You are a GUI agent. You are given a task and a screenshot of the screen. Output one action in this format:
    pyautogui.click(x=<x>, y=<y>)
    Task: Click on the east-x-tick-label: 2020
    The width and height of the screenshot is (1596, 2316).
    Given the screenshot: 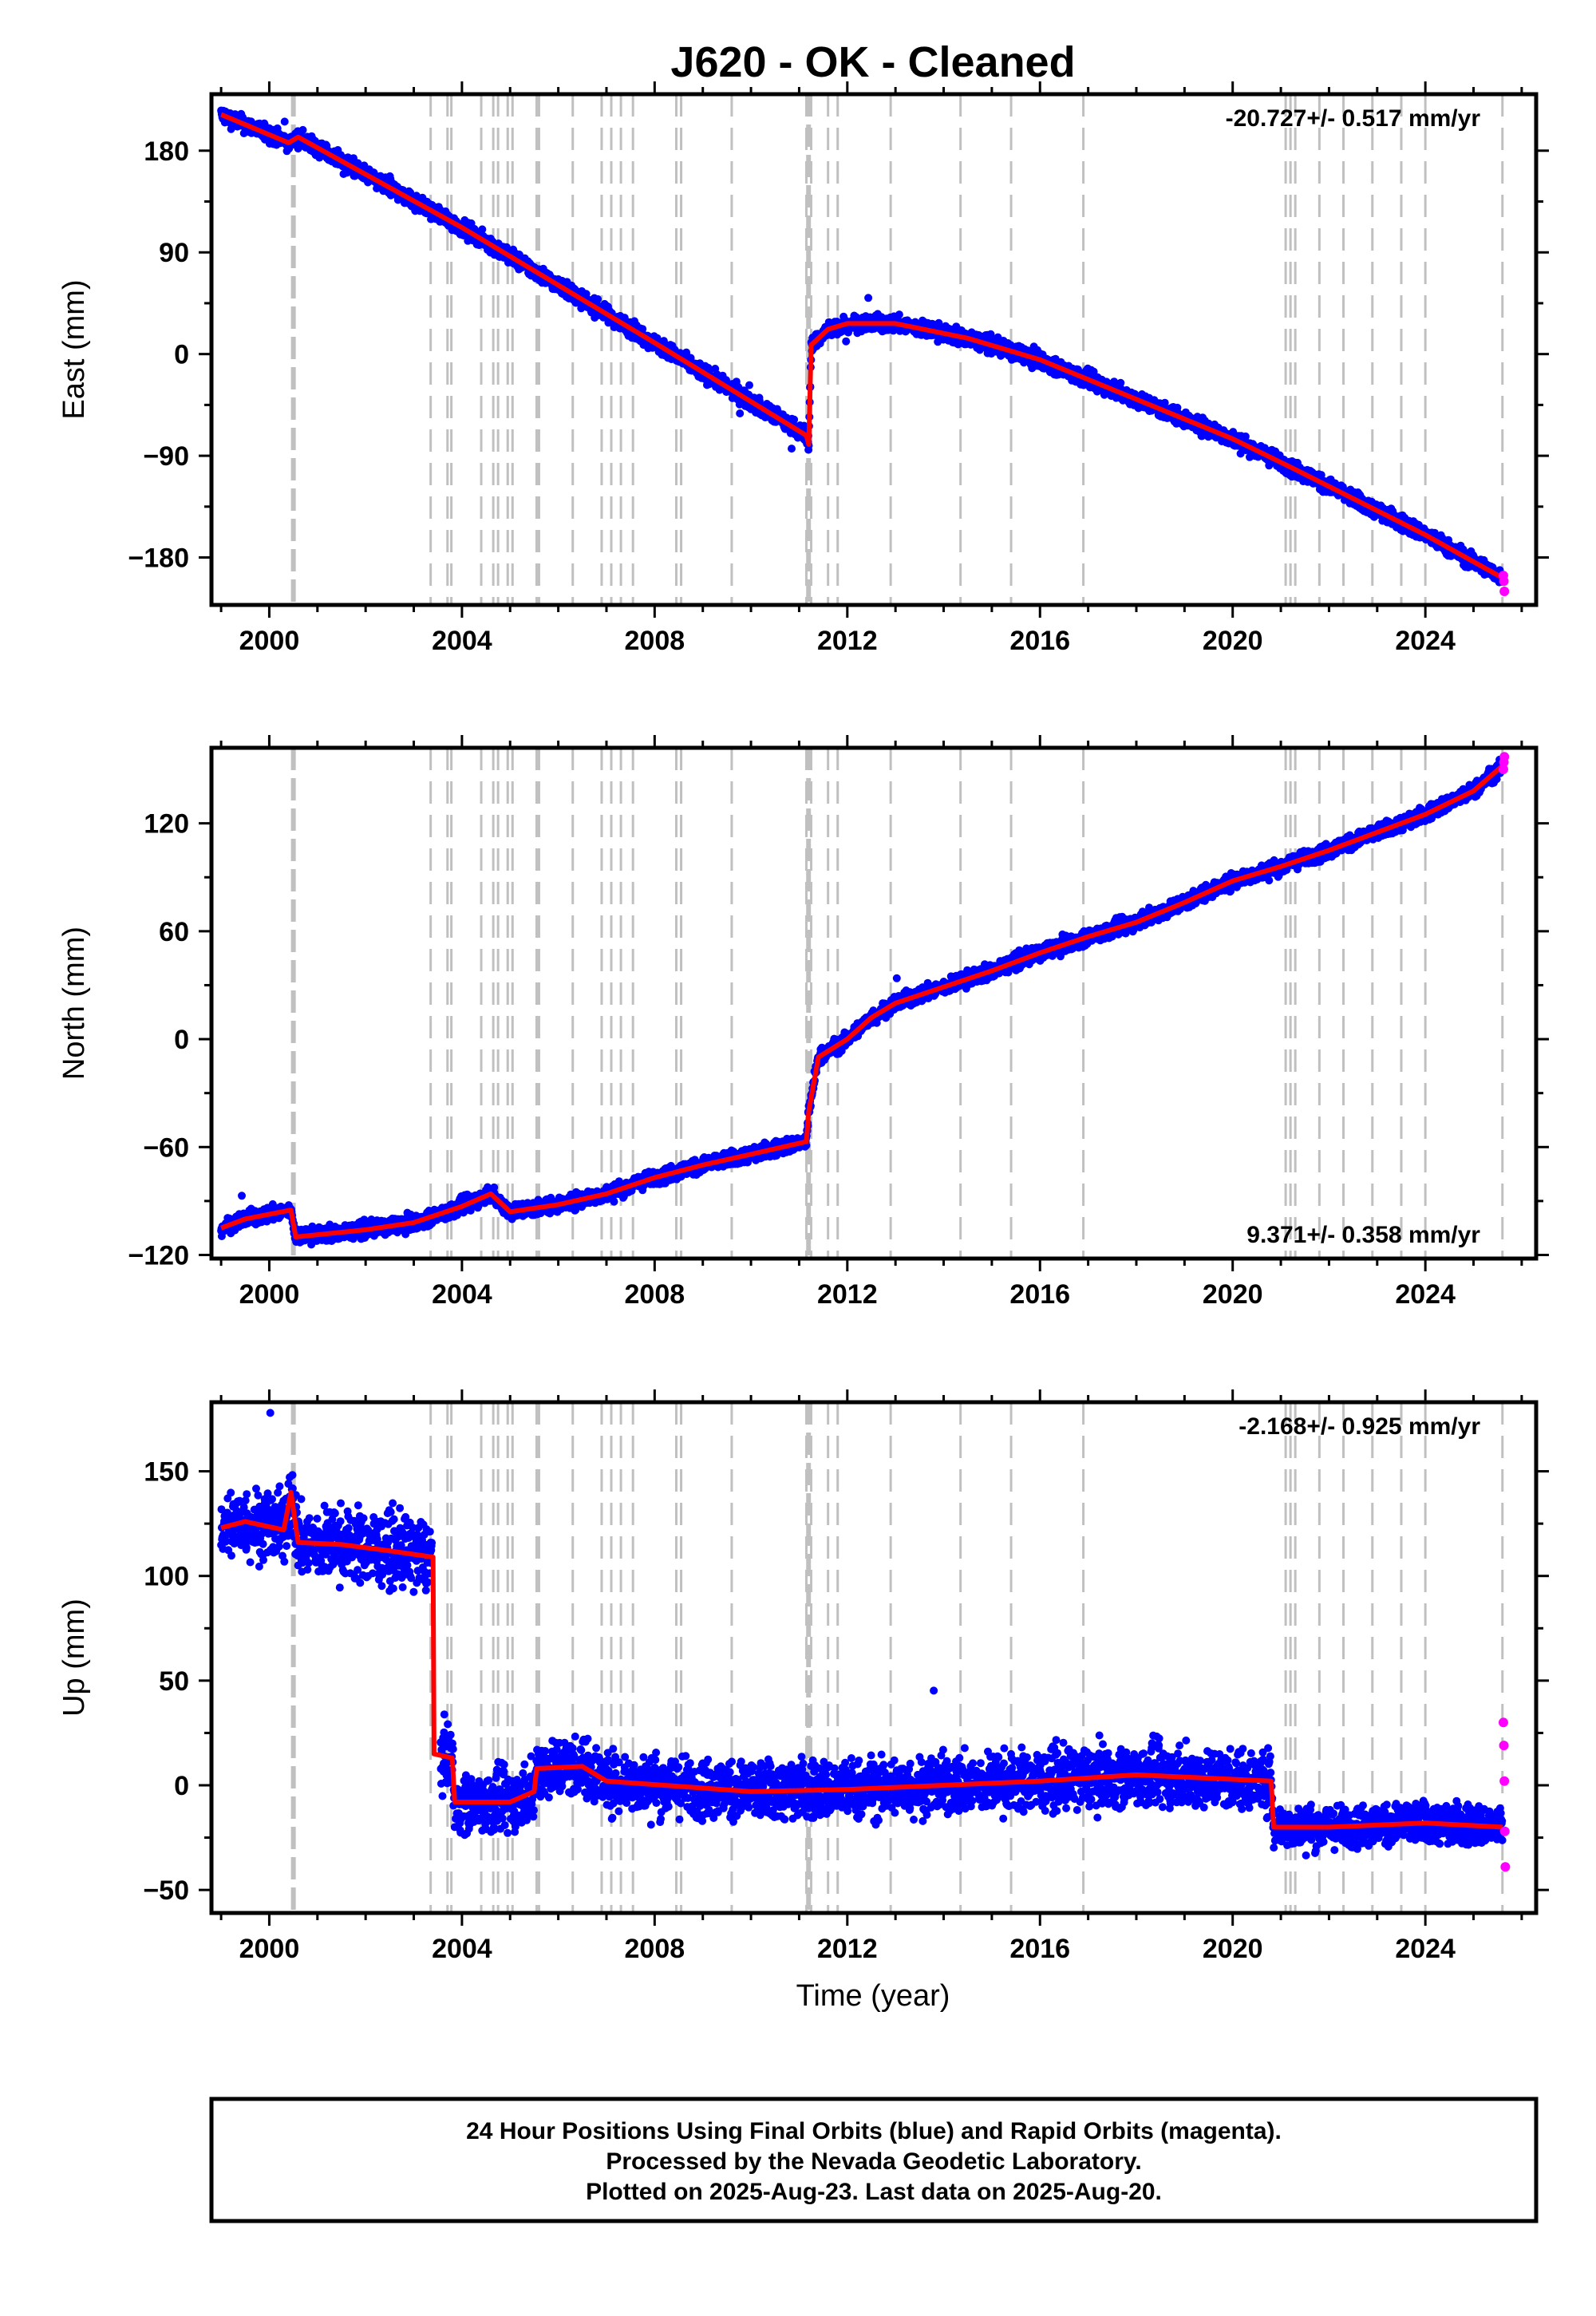 What is the action you would take?
    pyautogui.click(x=1233, y=641)
    